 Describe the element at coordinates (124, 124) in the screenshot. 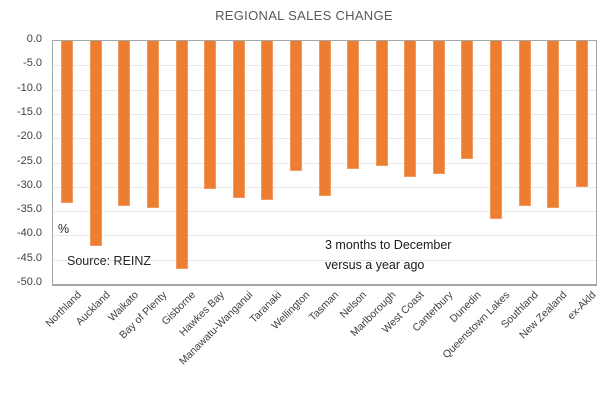

I see `bar-waikato` at that location.